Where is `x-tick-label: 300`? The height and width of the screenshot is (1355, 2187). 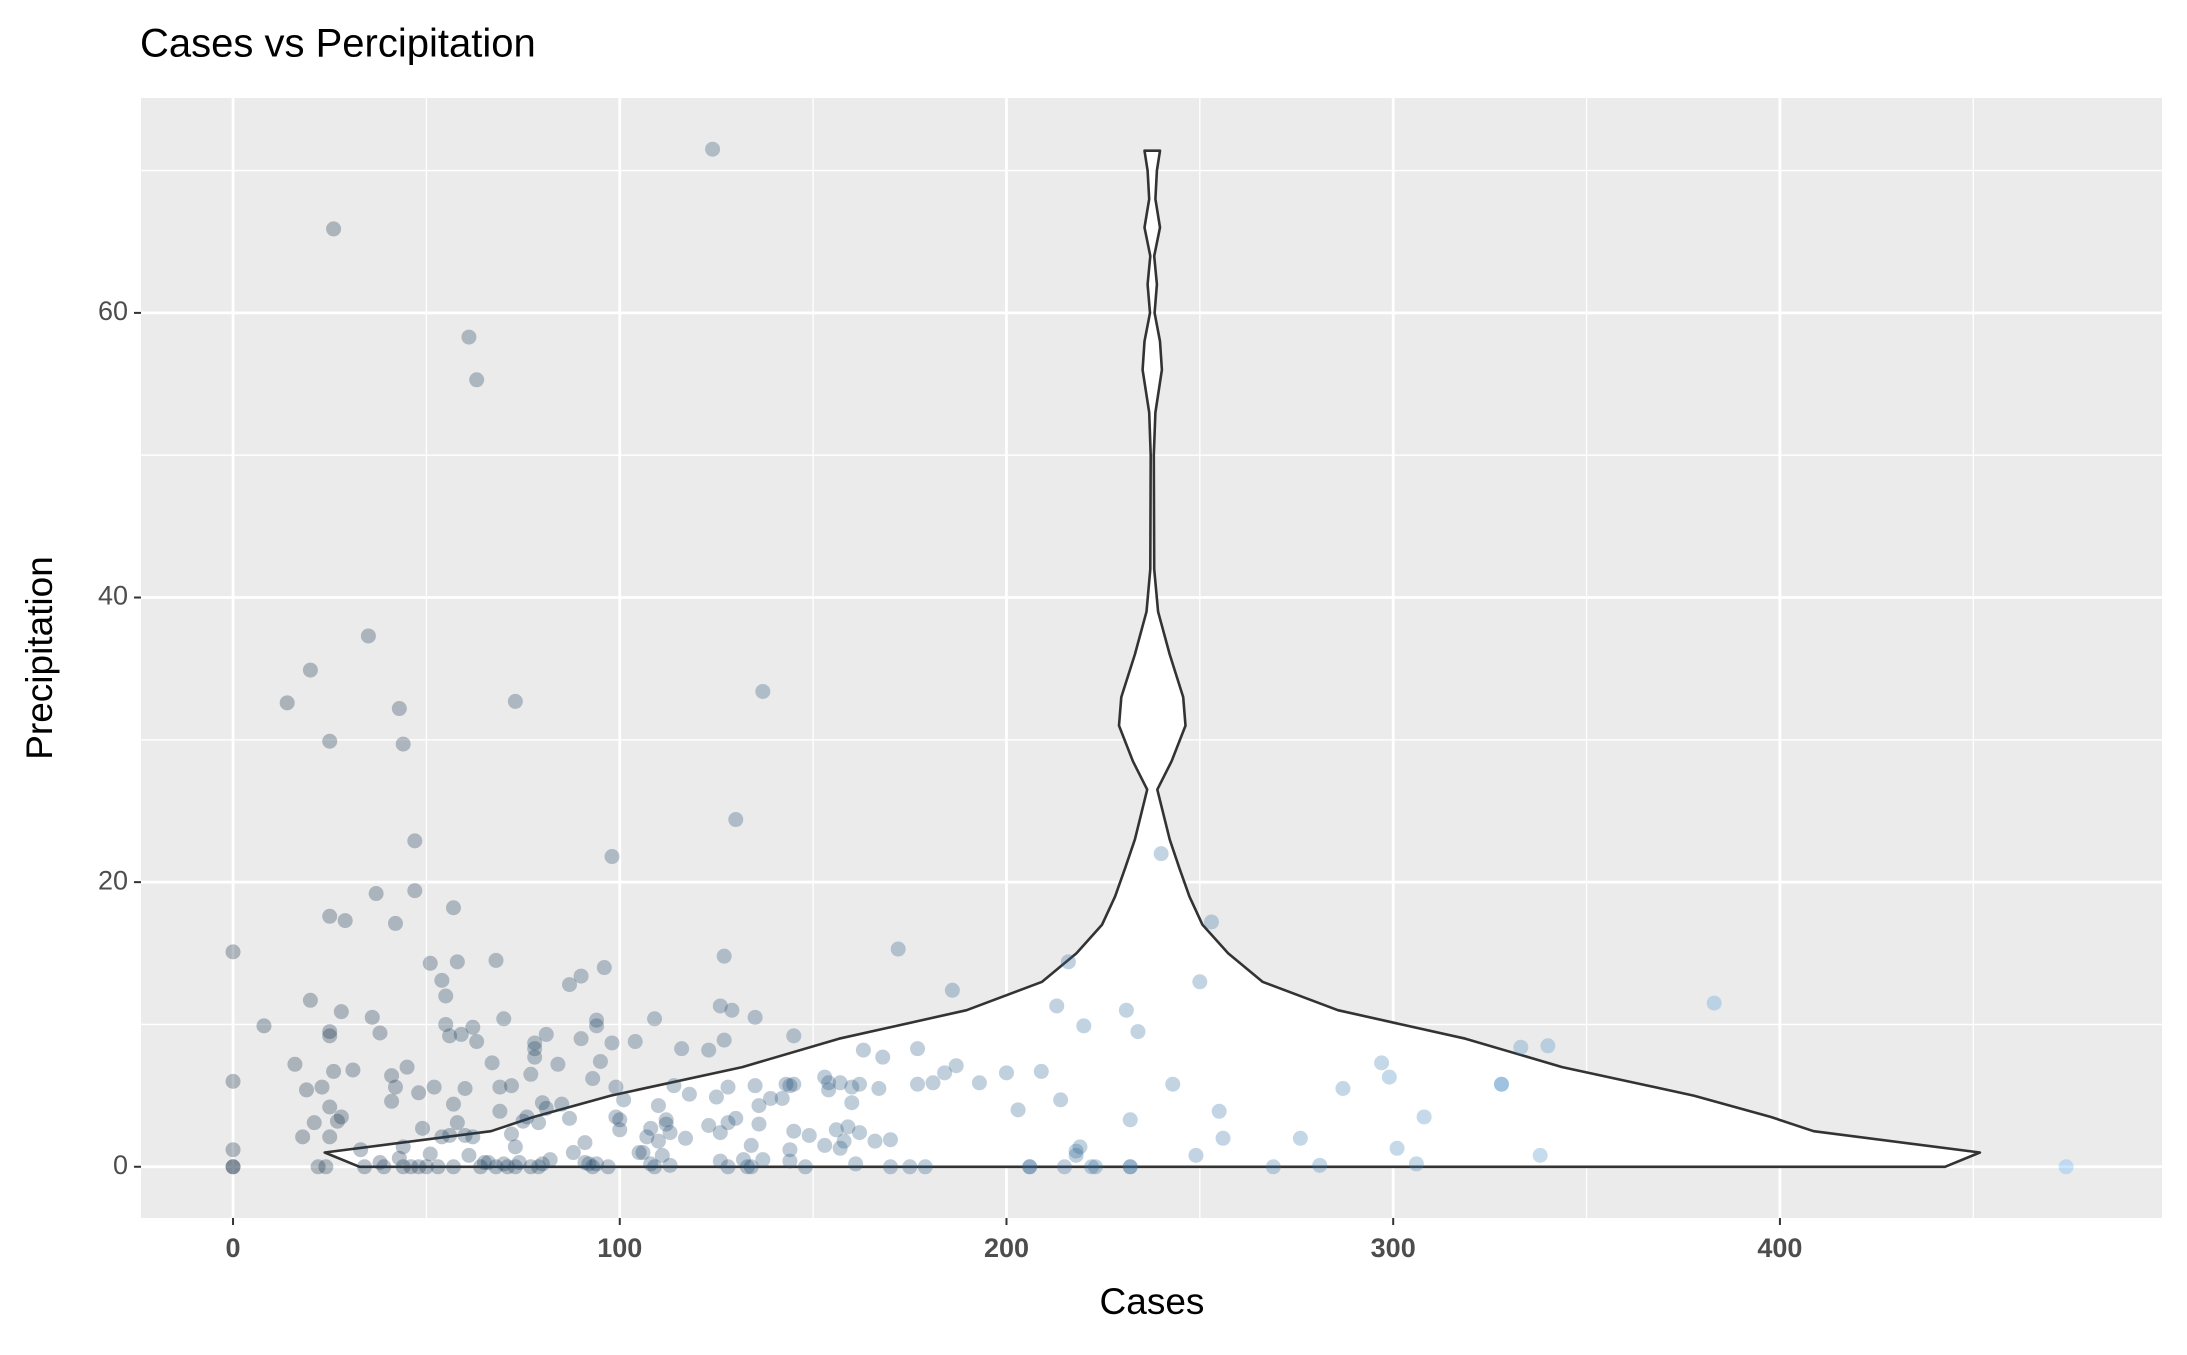 x-tick-label: 300 is located at coordinates (1393, 1248).